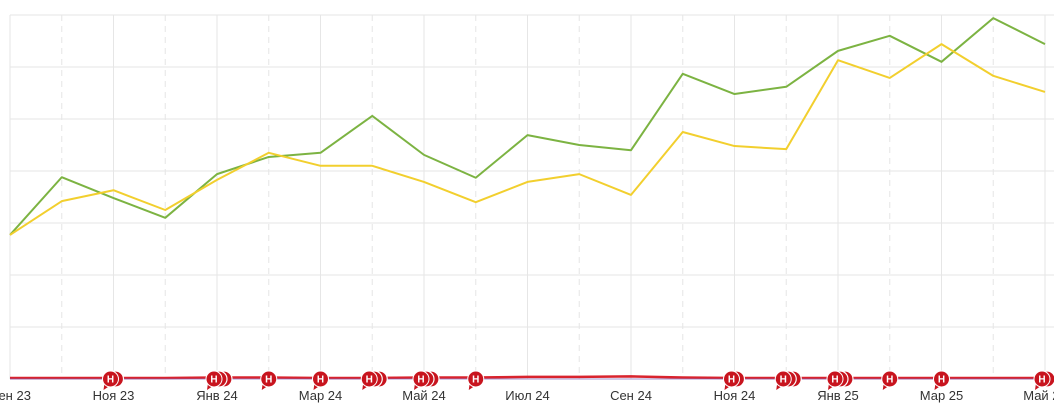 Image resolution: width=1054 pixels, height=410 pixels. What do you see at coordinates (1038, 395) in the screenshot?
I see `x-tick-label: Май 25` at bounding box center [1038, 395].